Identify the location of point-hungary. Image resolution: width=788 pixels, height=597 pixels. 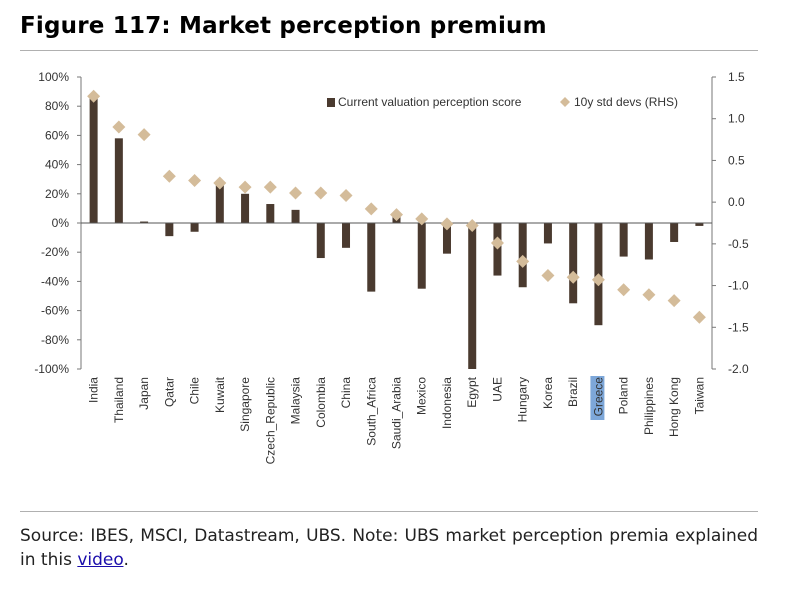
(523, 261).